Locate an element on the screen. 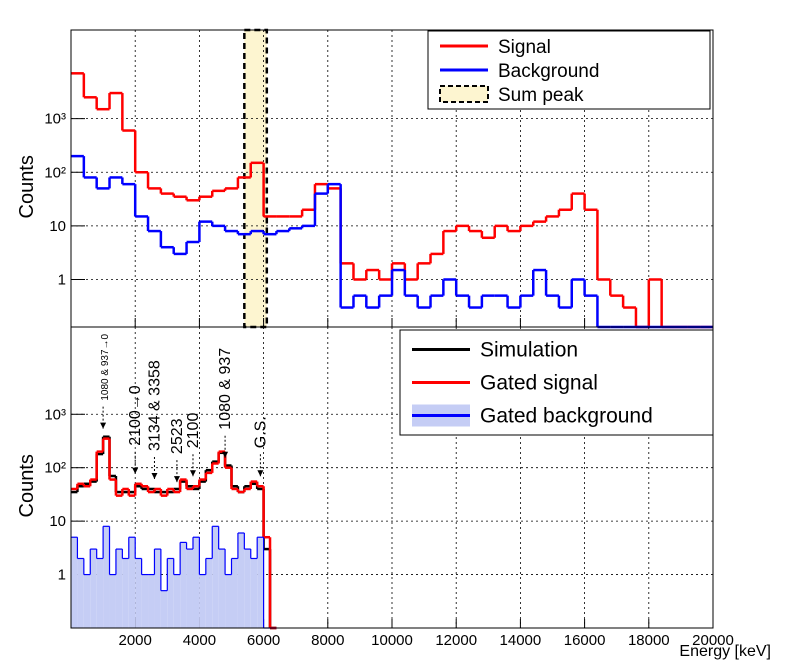 The width and height of the screenshot is (793, 661). x-tick-label: 8000 is located at coordinates (327, 640).